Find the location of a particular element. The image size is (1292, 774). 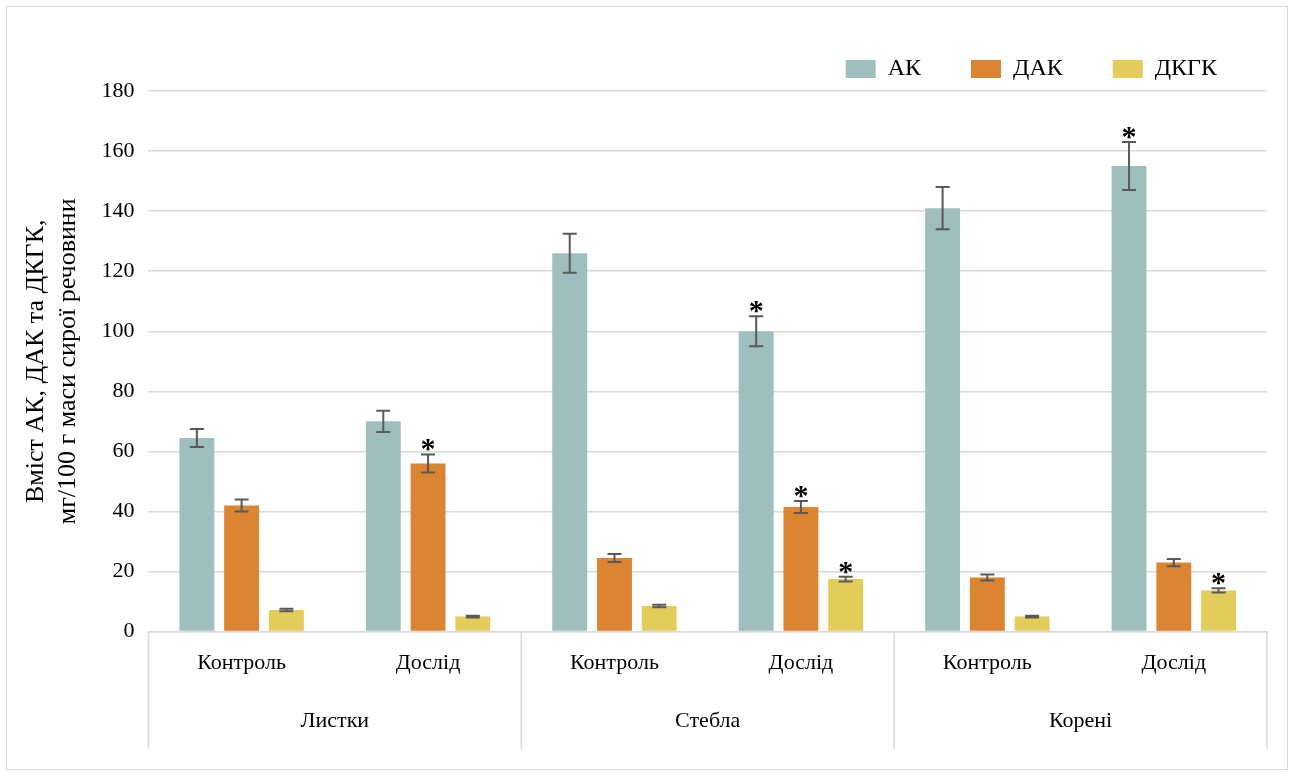

text: Листки is located at coordinates (335, 719).